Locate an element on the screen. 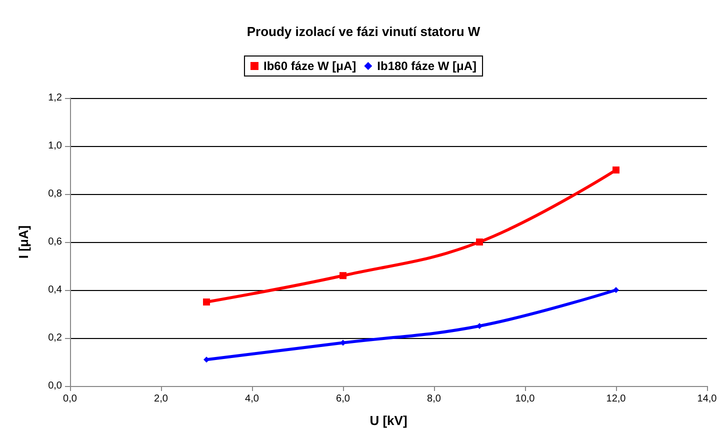  x-tick-label: 10,0 is located at coordinates (525, 399).